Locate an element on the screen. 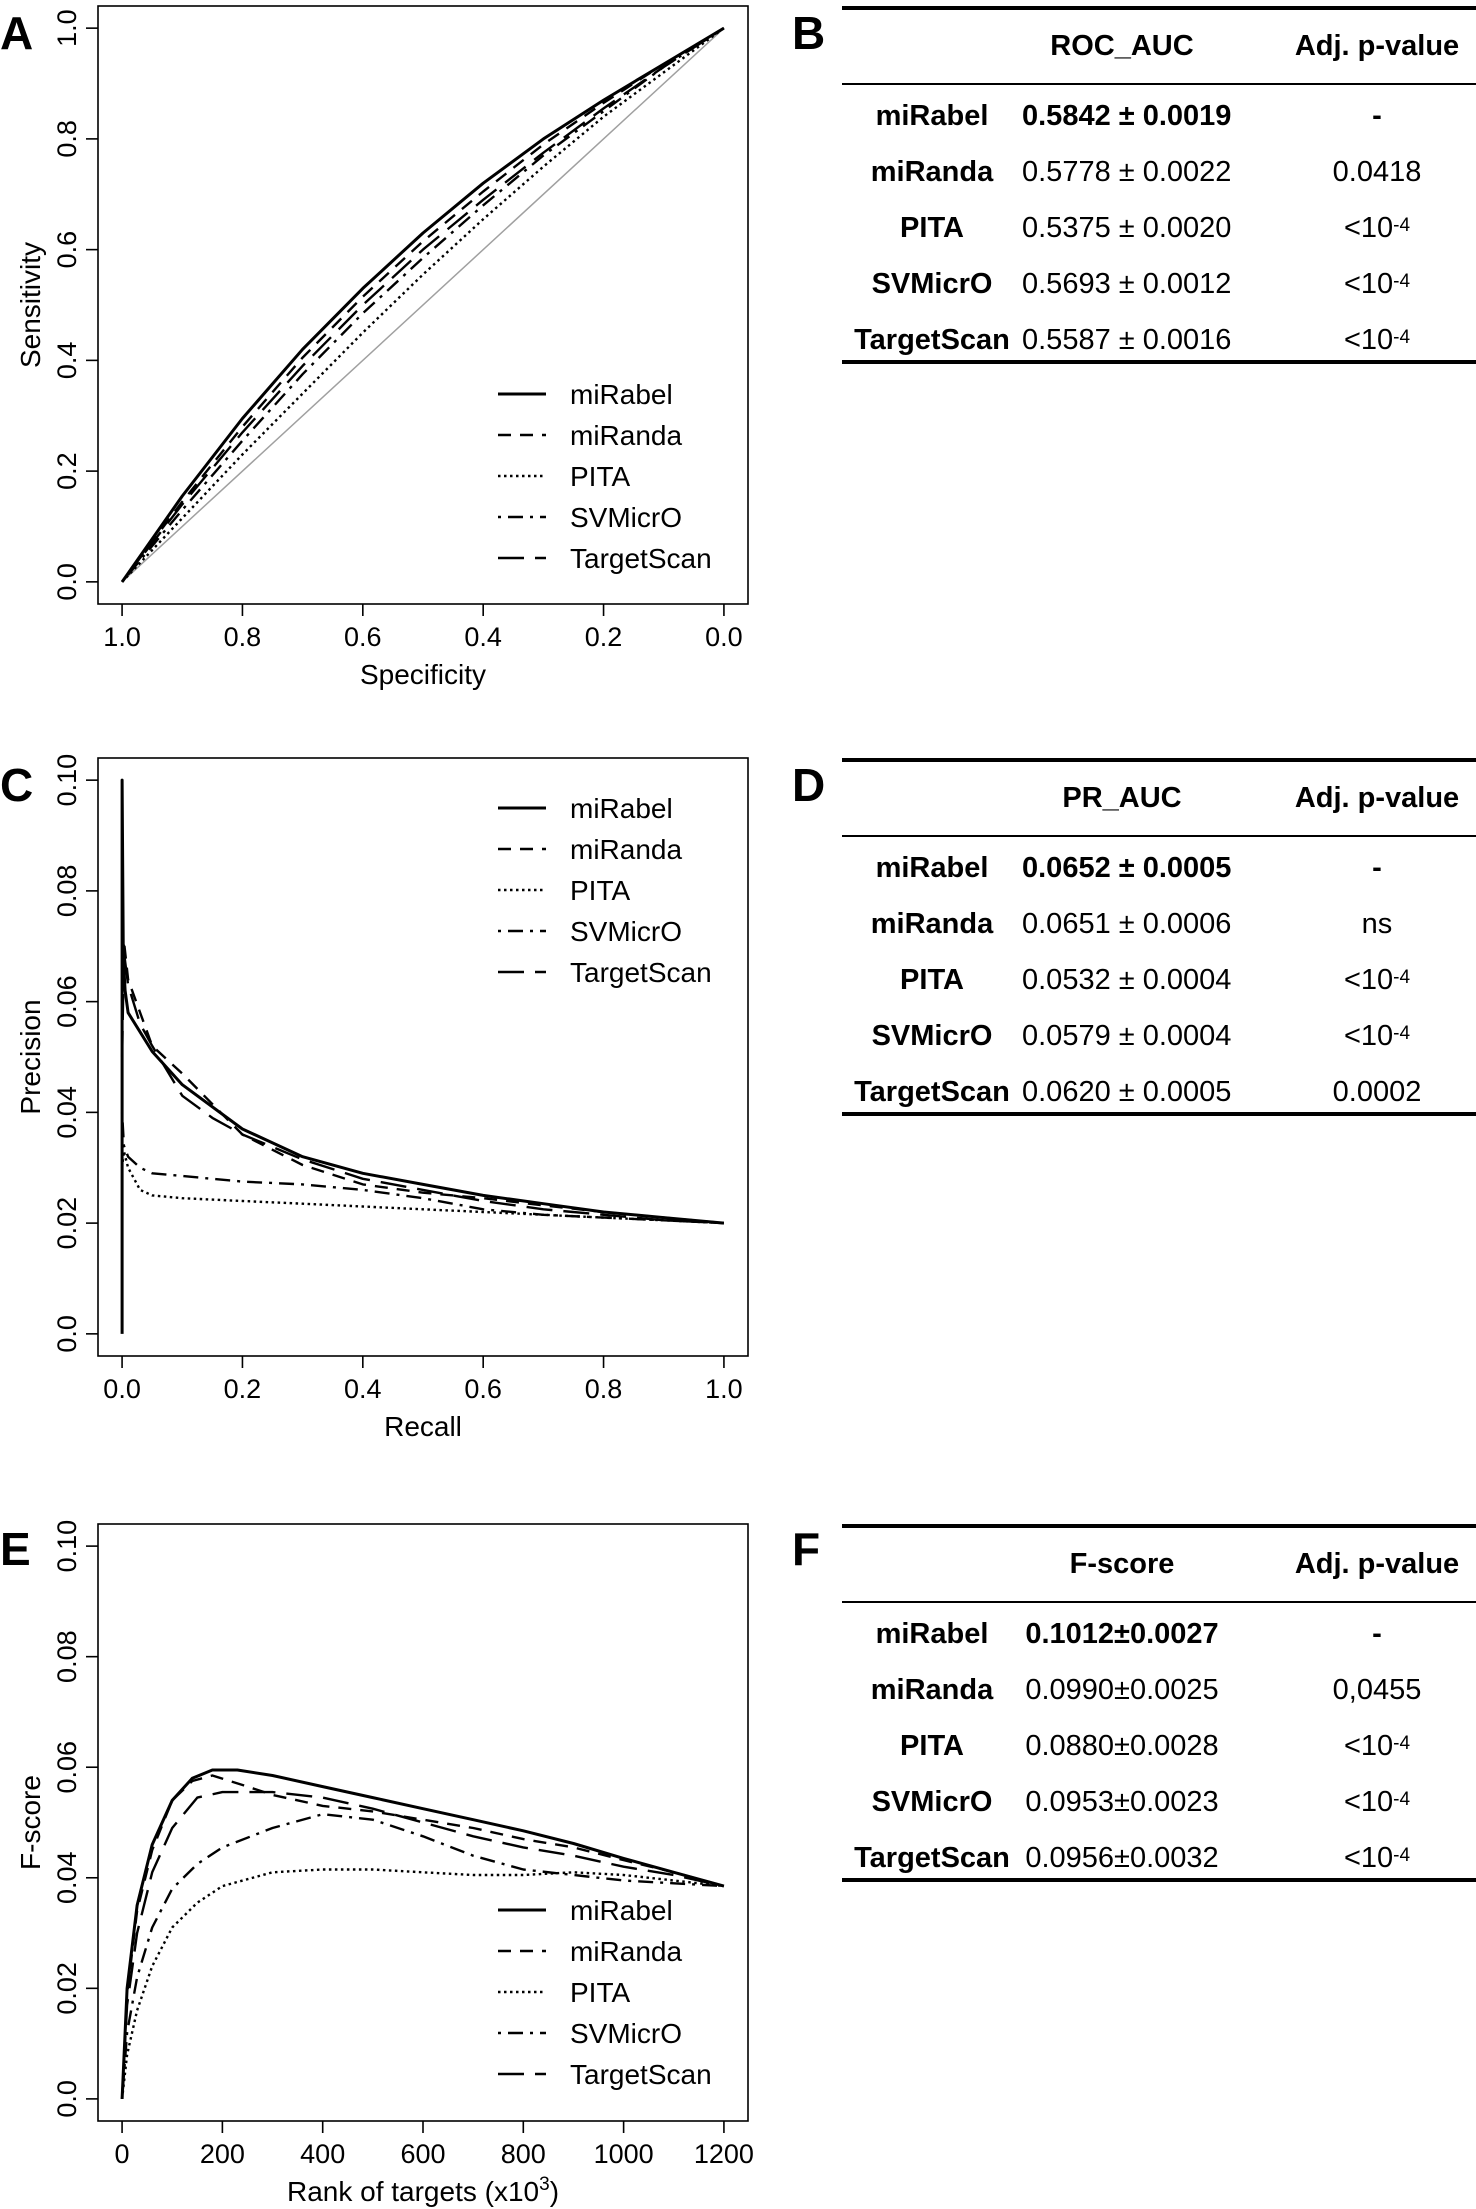 Image resolution: width=1476 pixels, height=2209 pixels. table-header-metric: PR_AUC is located at coordinates (1122, 798).